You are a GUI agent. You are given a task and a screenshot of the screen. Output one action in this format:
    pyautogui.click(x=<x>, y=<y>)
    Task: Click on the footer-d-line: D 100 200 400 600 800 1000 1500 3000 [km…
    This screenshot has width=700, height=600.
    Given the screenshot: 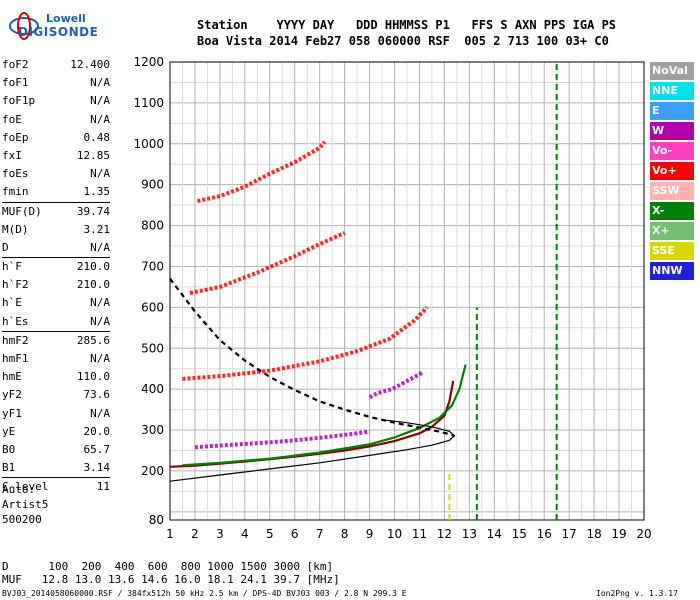 What is the action you would take?
    pyautogui.click(x=168, y=566)
    